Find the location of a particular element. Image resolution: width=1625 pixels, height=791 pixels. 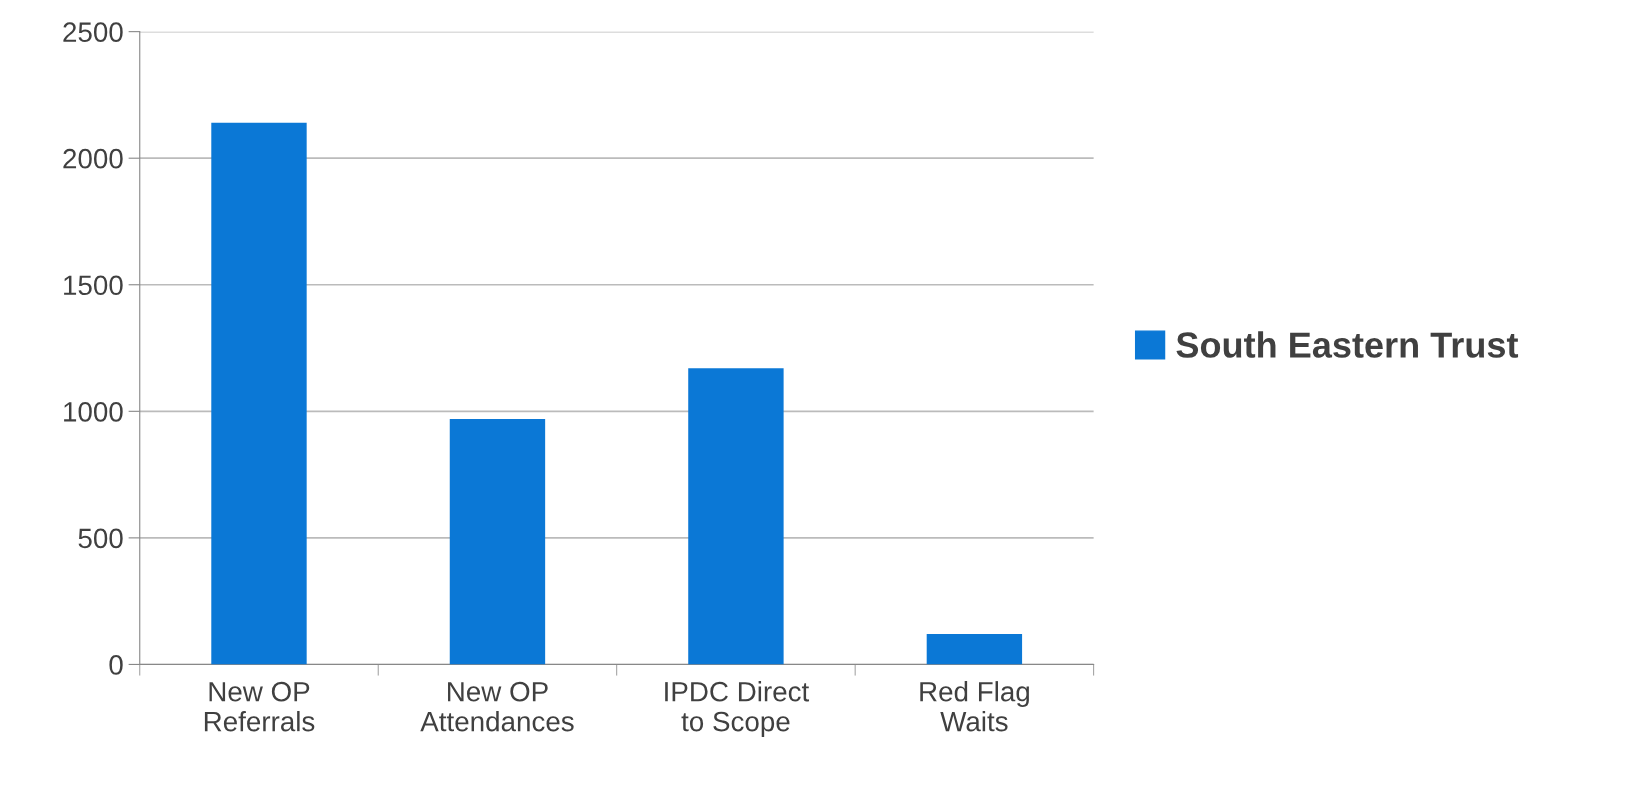

y-tick-label: 0 is located at coordinates (116, 665).